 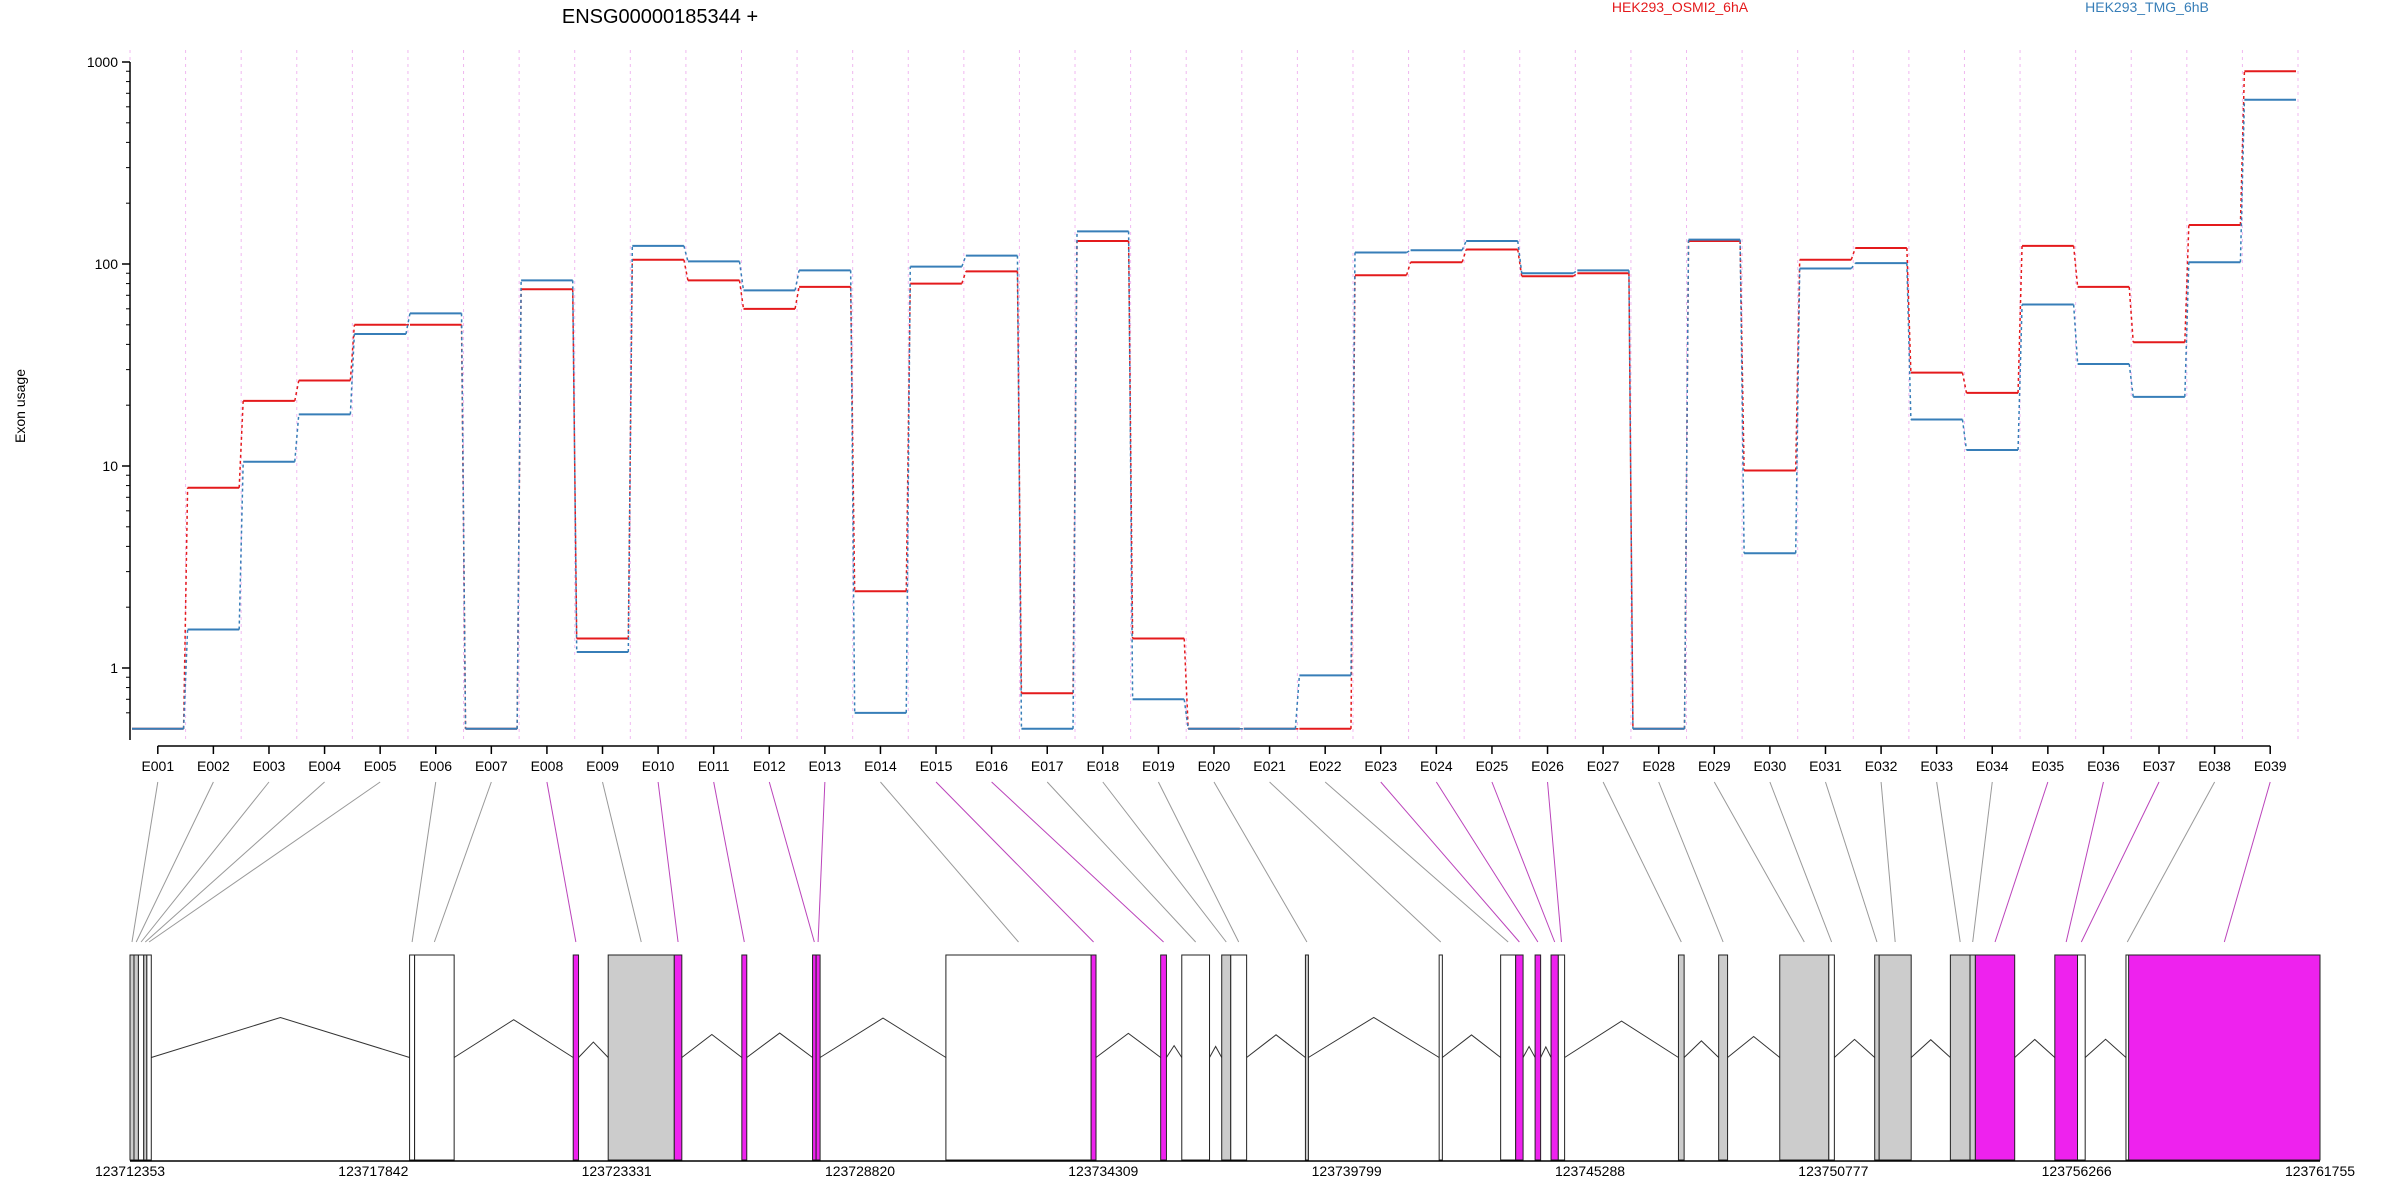 What do you see at coordinates (769, 766) in the screenshot?
I see `x-tick-label: E012` at bounding box center [769, 766].